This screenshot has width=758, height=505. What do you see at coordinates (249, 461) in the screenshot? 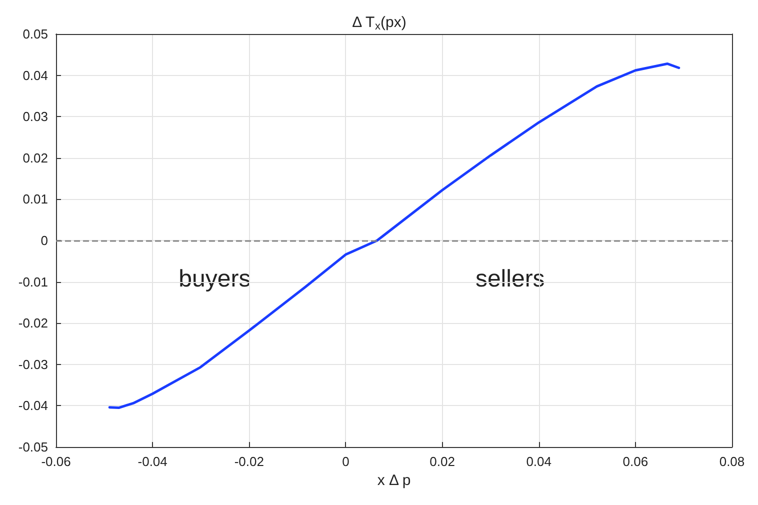
I see `x-tick-label: -0.02` at bounding box center [249, 461].